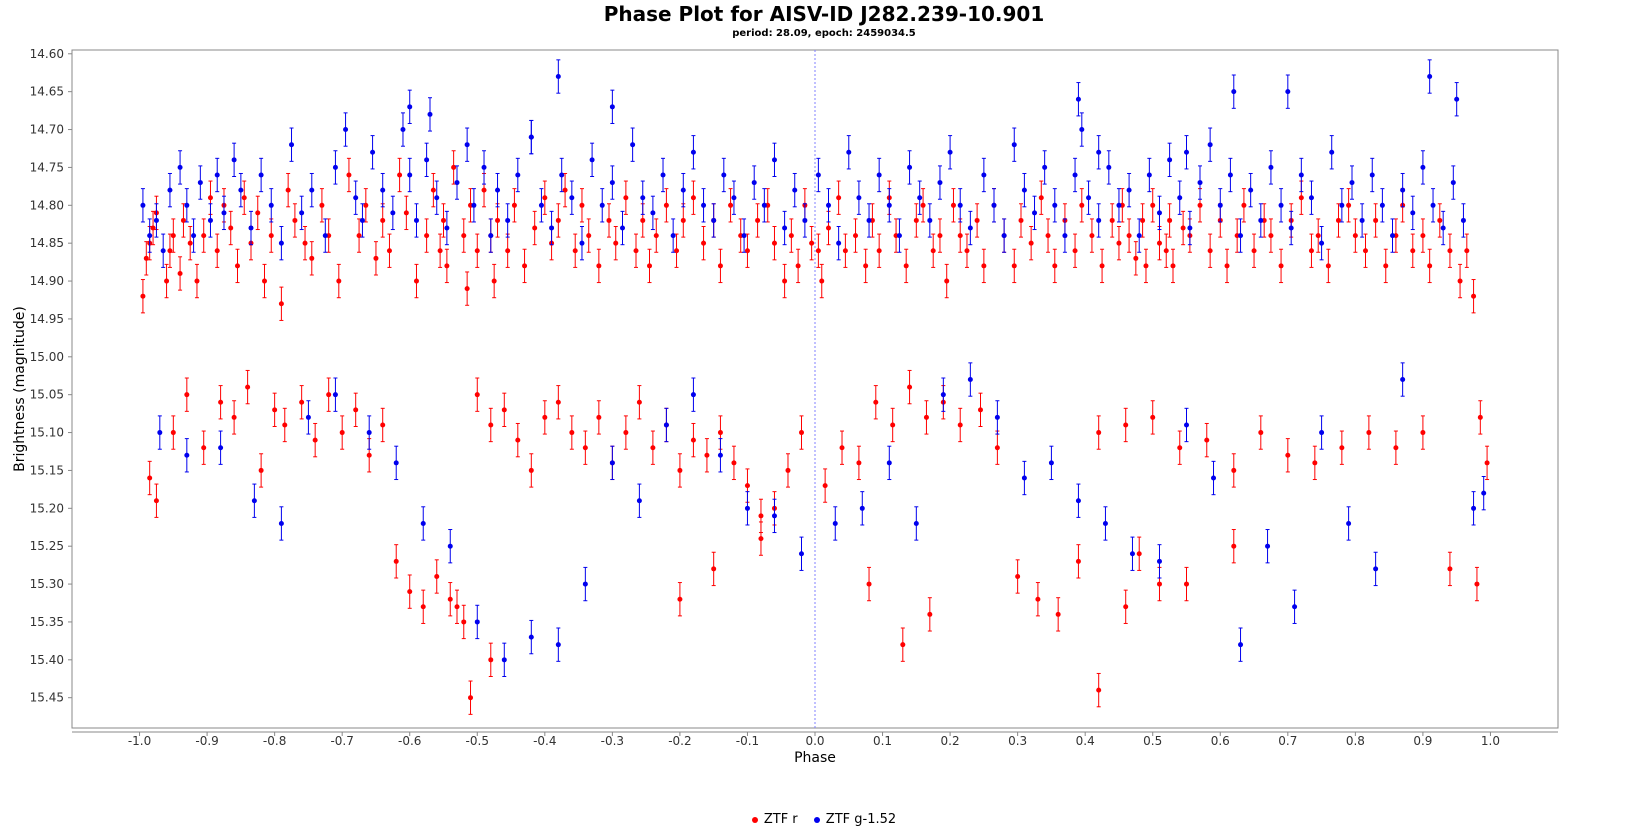  I want to click on x-tick-label: 0.3, so click(1017, 741).